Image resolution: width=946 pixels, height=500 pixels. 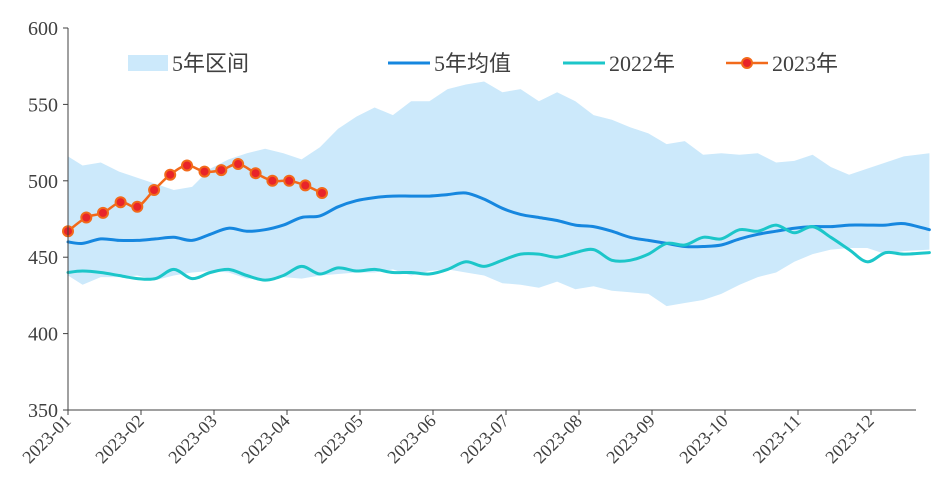 What do you see at coordinates (805, 63) in the screenshot?
I see `legend-label-4: 2023年` at bounding box center [805, 63].